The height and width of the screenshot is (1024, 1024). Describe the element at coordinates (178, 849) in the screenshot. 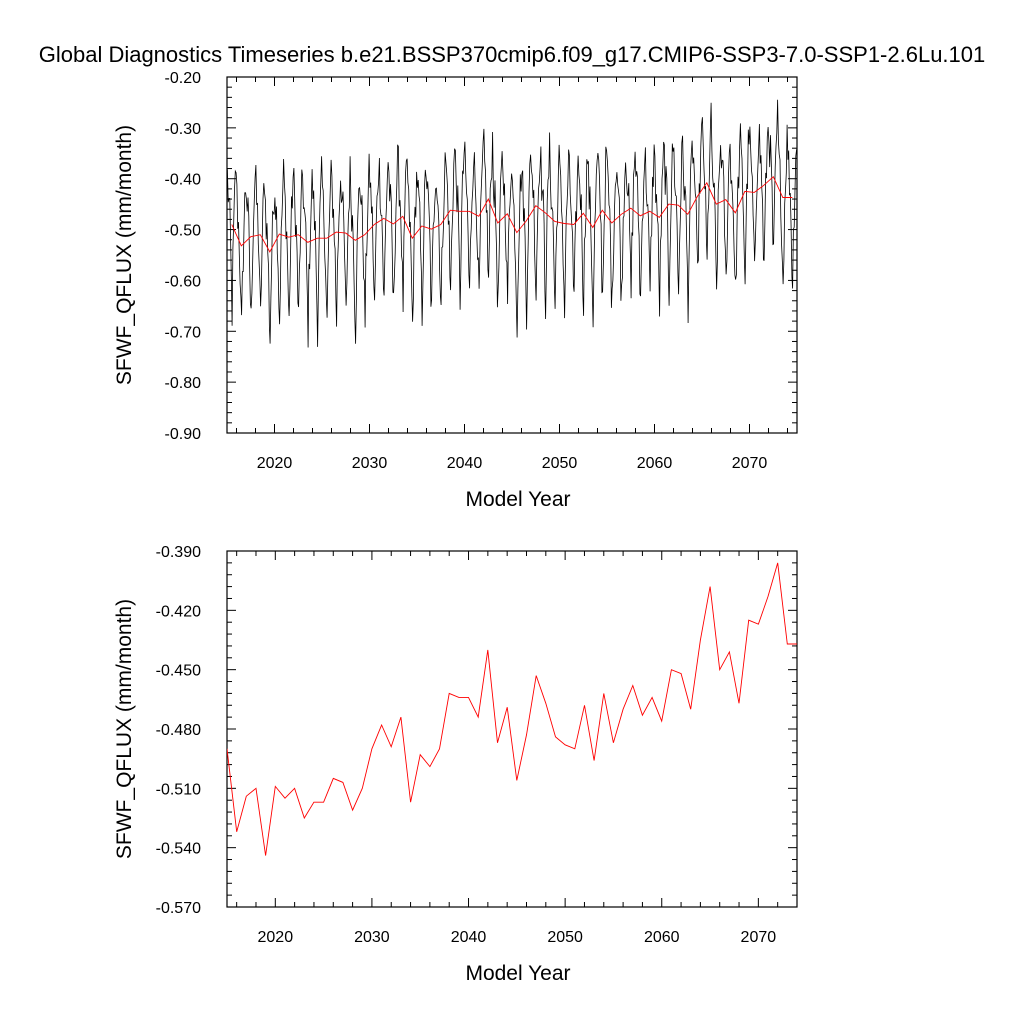

I see `y-tick-label: -0.540` at that location.